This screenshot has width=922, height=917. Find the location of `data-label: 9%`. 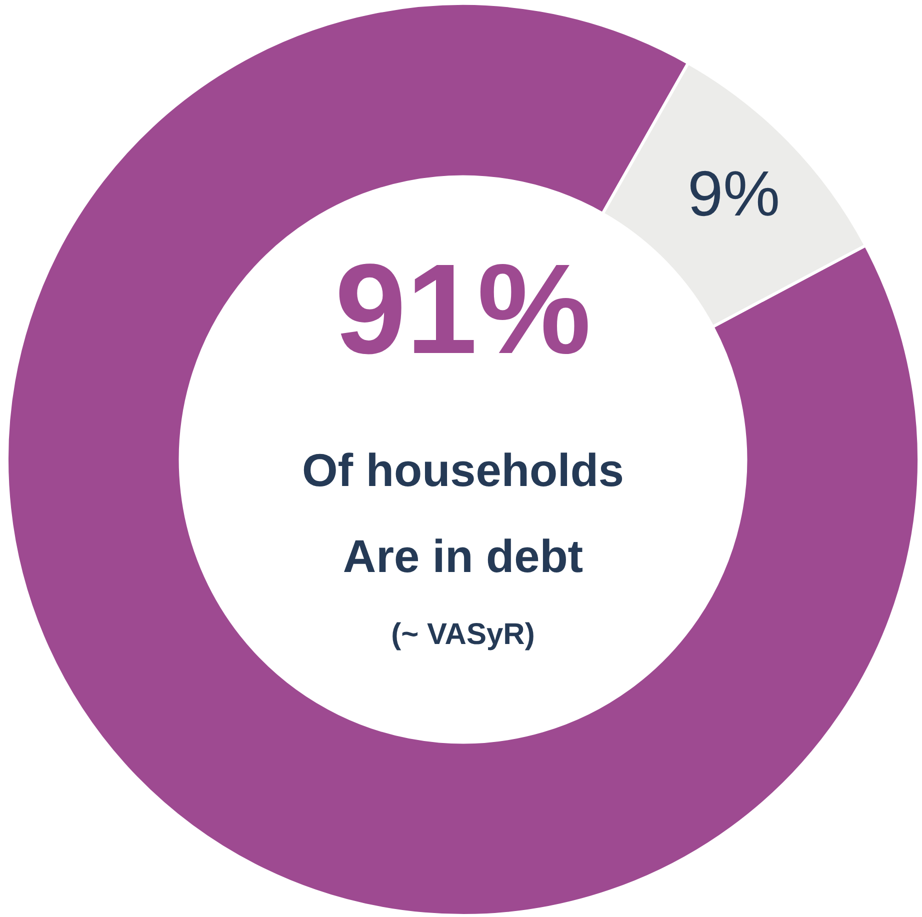

data-label: 9% is located at coordinates (734, 194).